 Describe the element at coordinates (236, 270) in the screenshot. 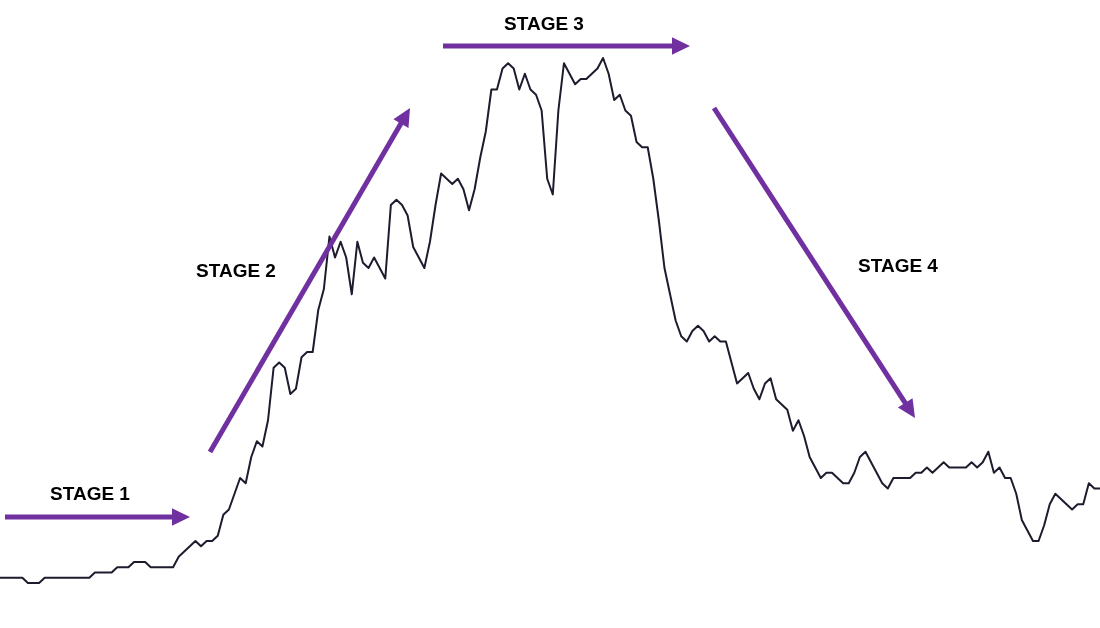

I see `annotation: STAGE 2` at that location.